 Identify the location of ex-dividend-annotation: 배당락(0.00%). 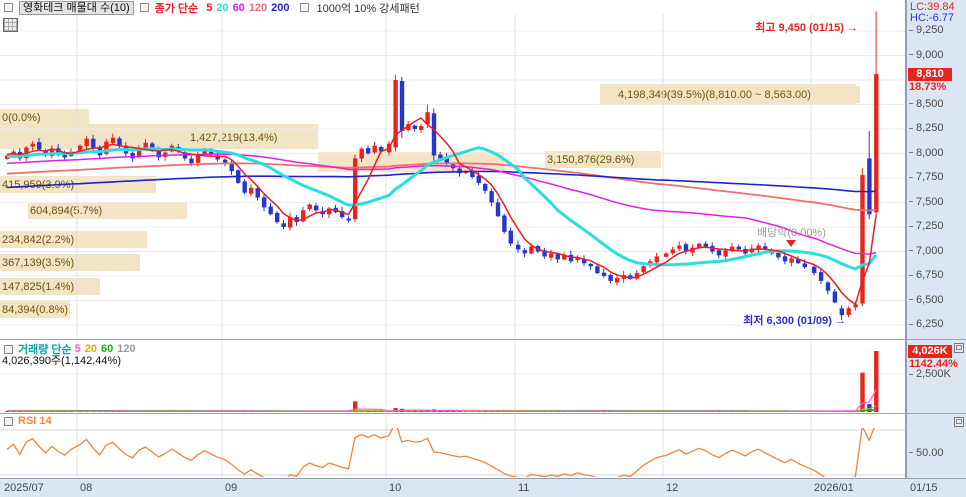
(791, 233).